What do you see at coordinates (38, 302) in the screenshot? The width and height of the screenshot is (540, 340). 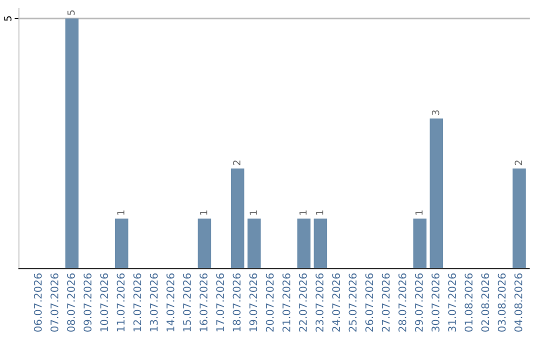 I see `x-tick-label: 06.07.2026` at bounding box center [38, 302].